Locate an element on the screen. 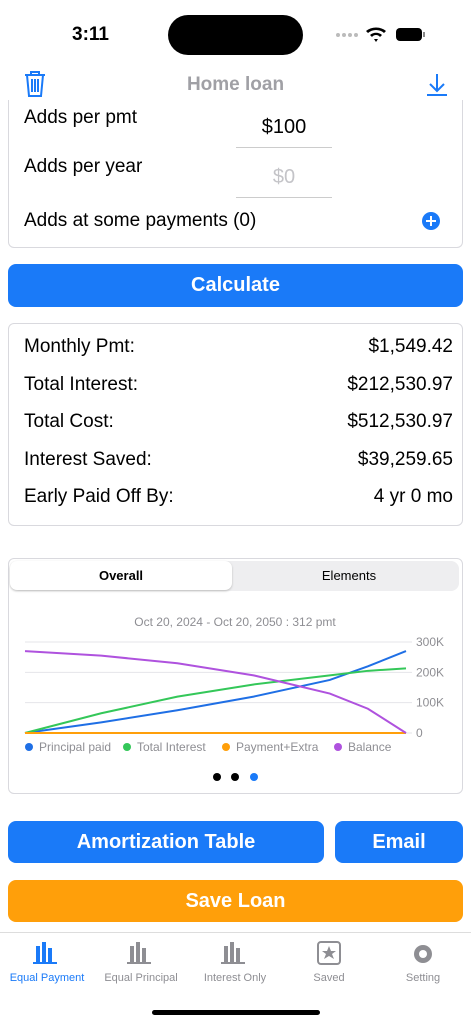  result-value: 4 yr 0 mo is located at coordinates (413, 496).